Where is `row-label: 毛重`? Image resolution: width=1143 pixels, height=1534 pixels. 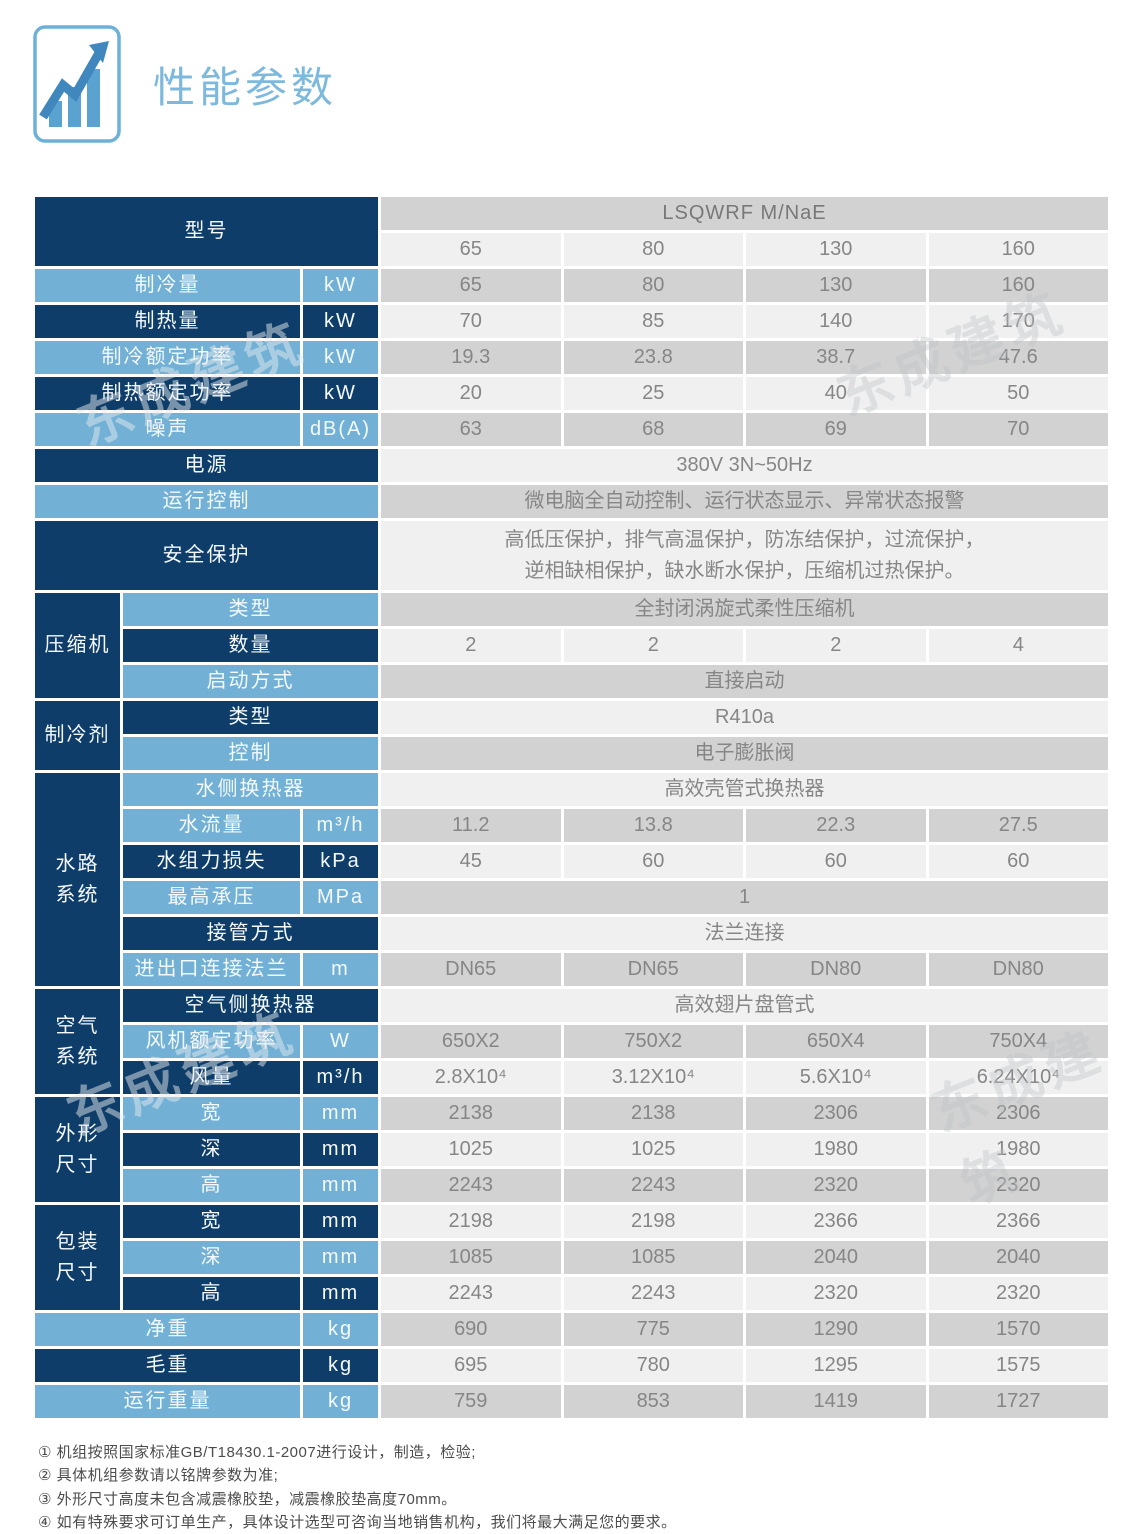
row-label: 毛重 is located at coordinates (167, 1365).